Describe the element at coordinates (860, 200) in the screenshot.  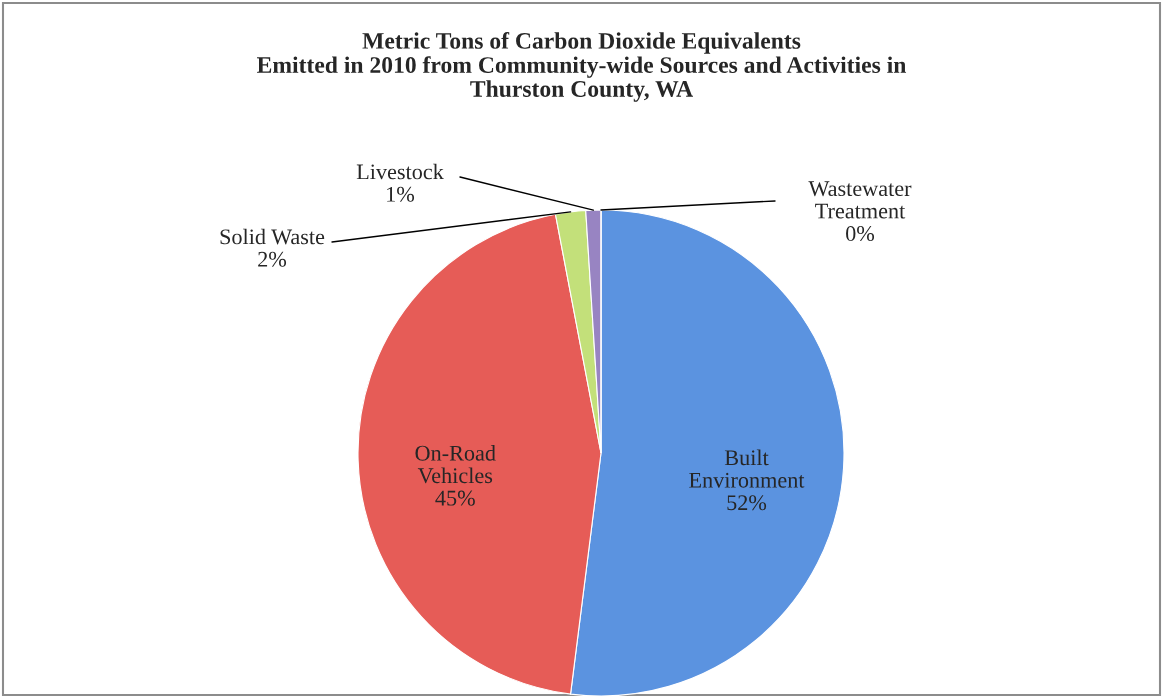
I see `category-label: Wastewater Treatment` at that location.